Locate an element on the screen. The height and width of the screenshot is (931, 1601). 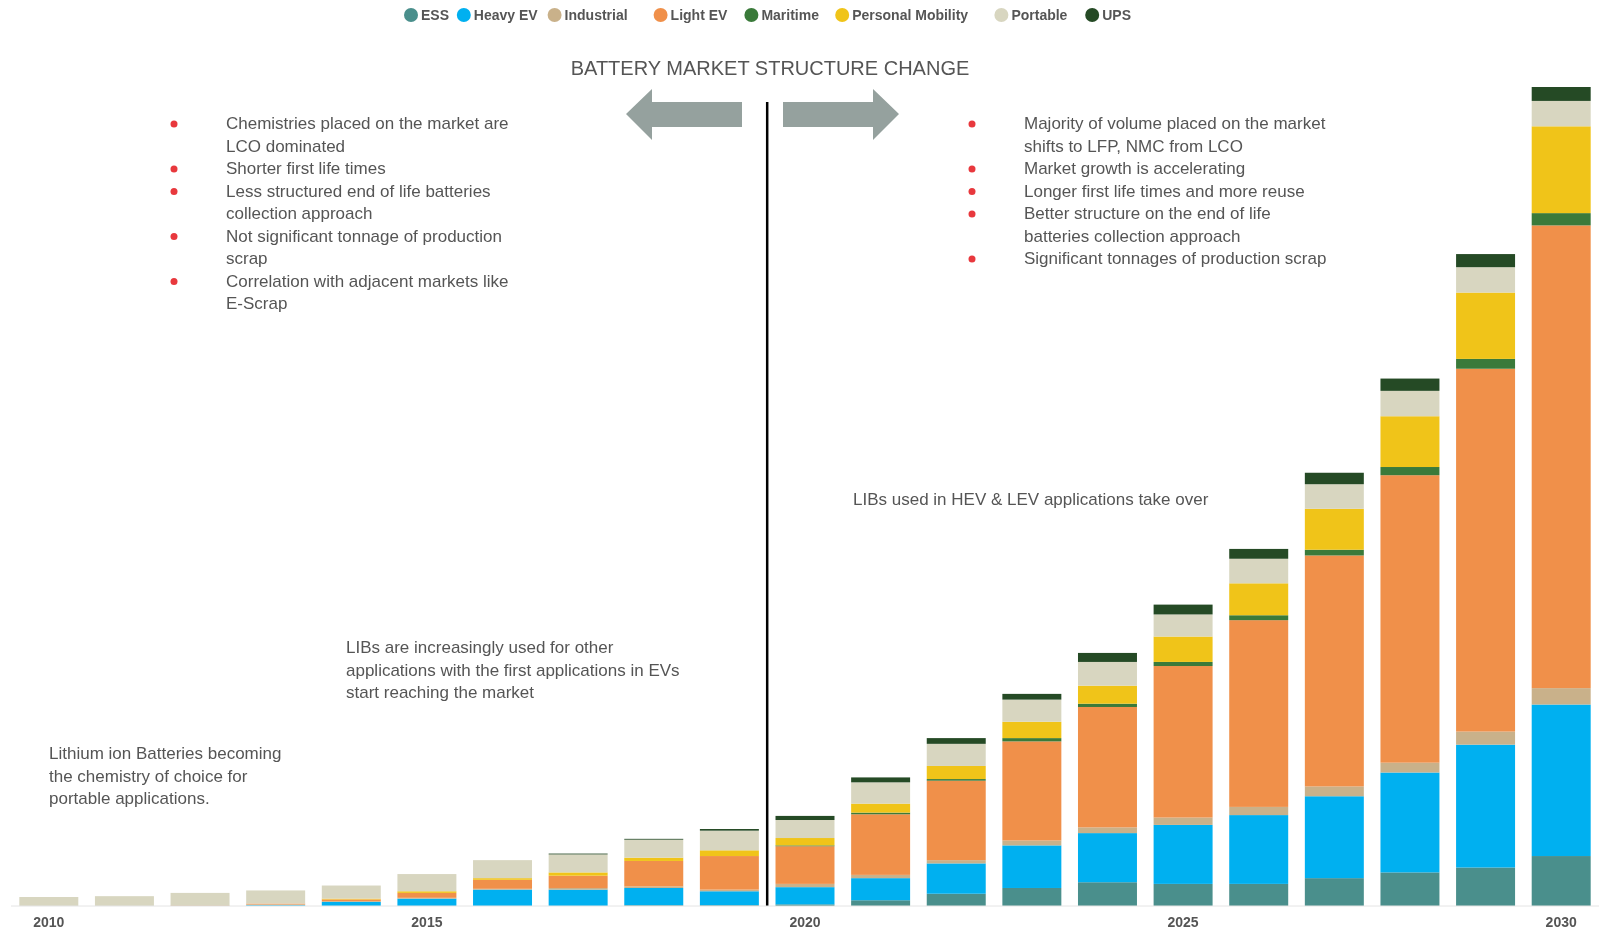
annotation: Chemistries placed on the market are LCO dominated is located at coordinates (367, 135).